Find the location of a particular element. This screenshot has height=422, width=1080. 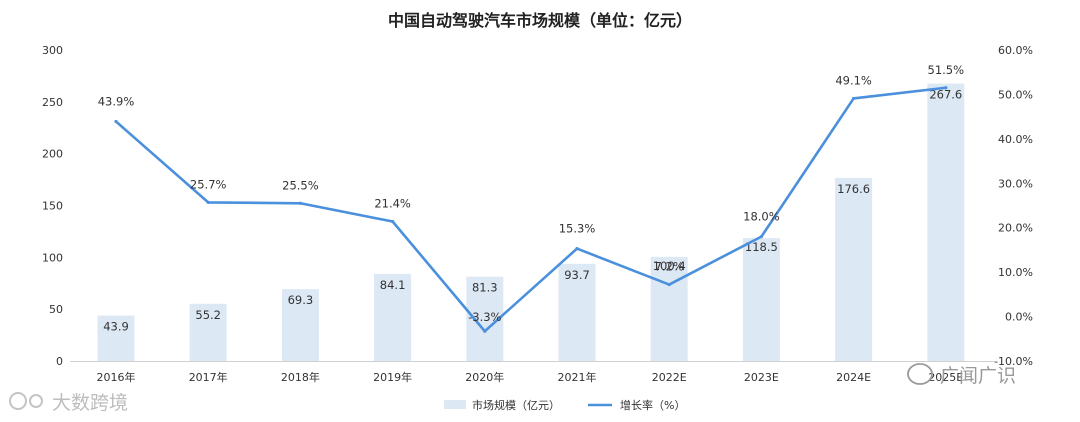

right-tick-label: 0.0% is located at coordinates (1019, 317).